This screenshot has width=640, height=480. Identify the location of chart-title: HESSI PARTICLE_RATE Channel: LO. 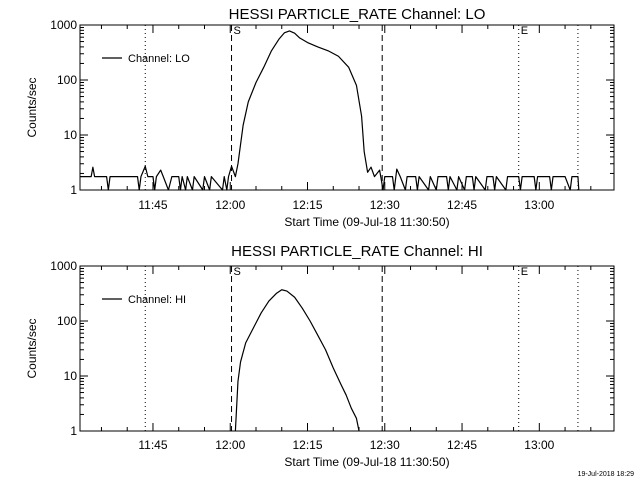
(357, 14).